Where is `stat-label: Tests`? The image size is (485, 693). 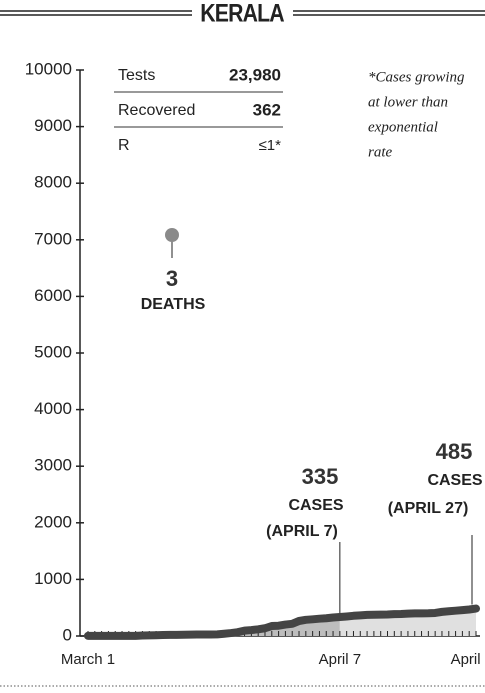 stat-label: Tests is located at coordinates (136, 75).